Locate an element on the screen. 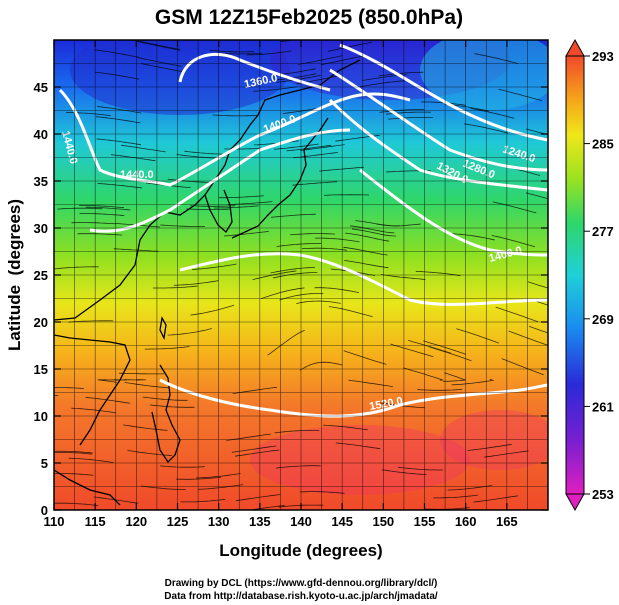 Image resolution: width=619 pixels, height=605 pixels. figure-title: GSM 12Z15Feb2025 (850.0hPa) is located at coordinates (309, 17).